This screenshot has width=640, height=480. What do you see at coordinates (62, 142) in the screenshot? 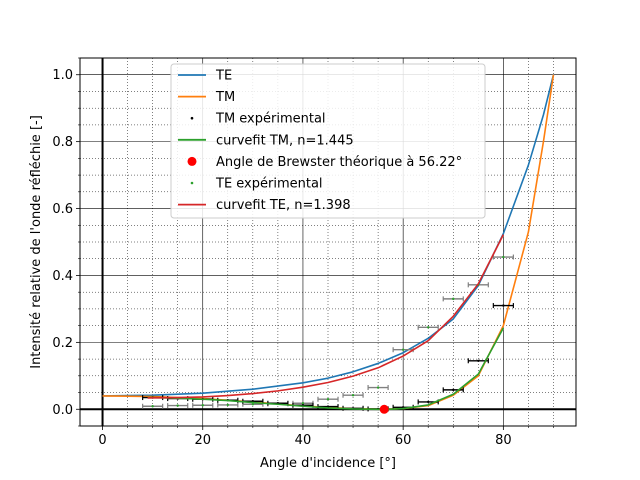
I see `y-tick-label: 0.8` at bounding box center [62, 142].